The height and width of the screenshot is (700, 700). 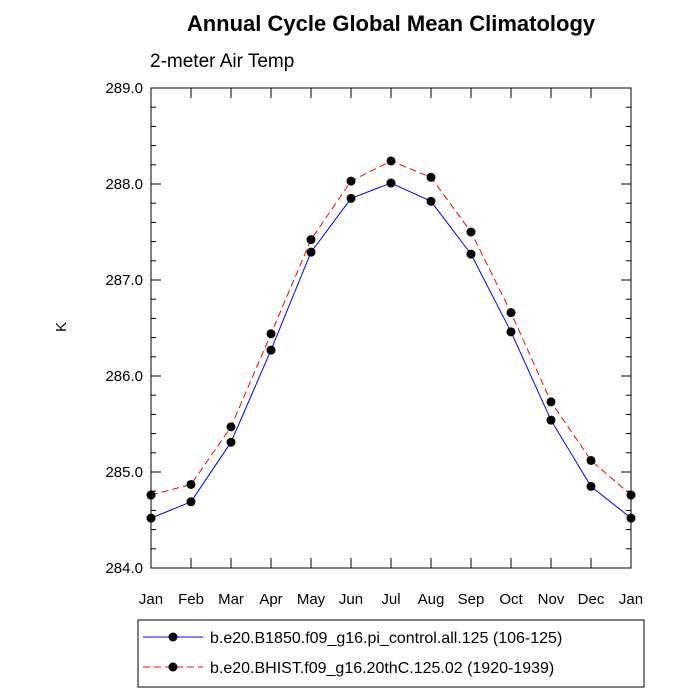 I want to click on y-axis-label: K, so click(x=61, y=327).